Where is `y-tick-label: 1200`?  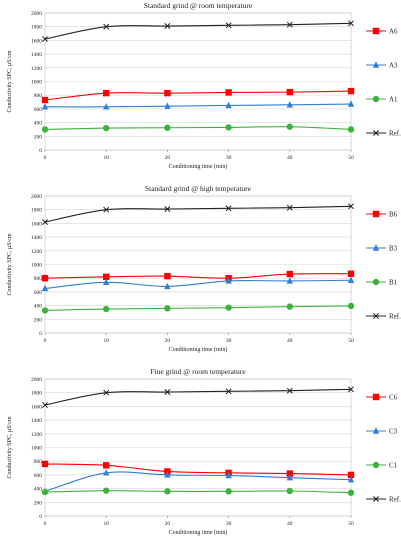 y-tick-label: 1200 is located at coordinates (36, 252).